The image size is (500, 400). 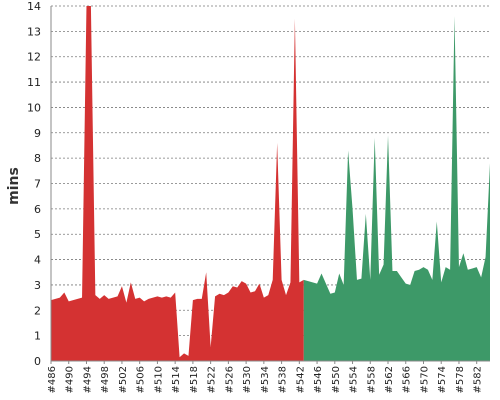 What do you see at coordinates (424, 379) in the screenshot?
I see `x-tick-label: #570` at bounding box center [424, 379].